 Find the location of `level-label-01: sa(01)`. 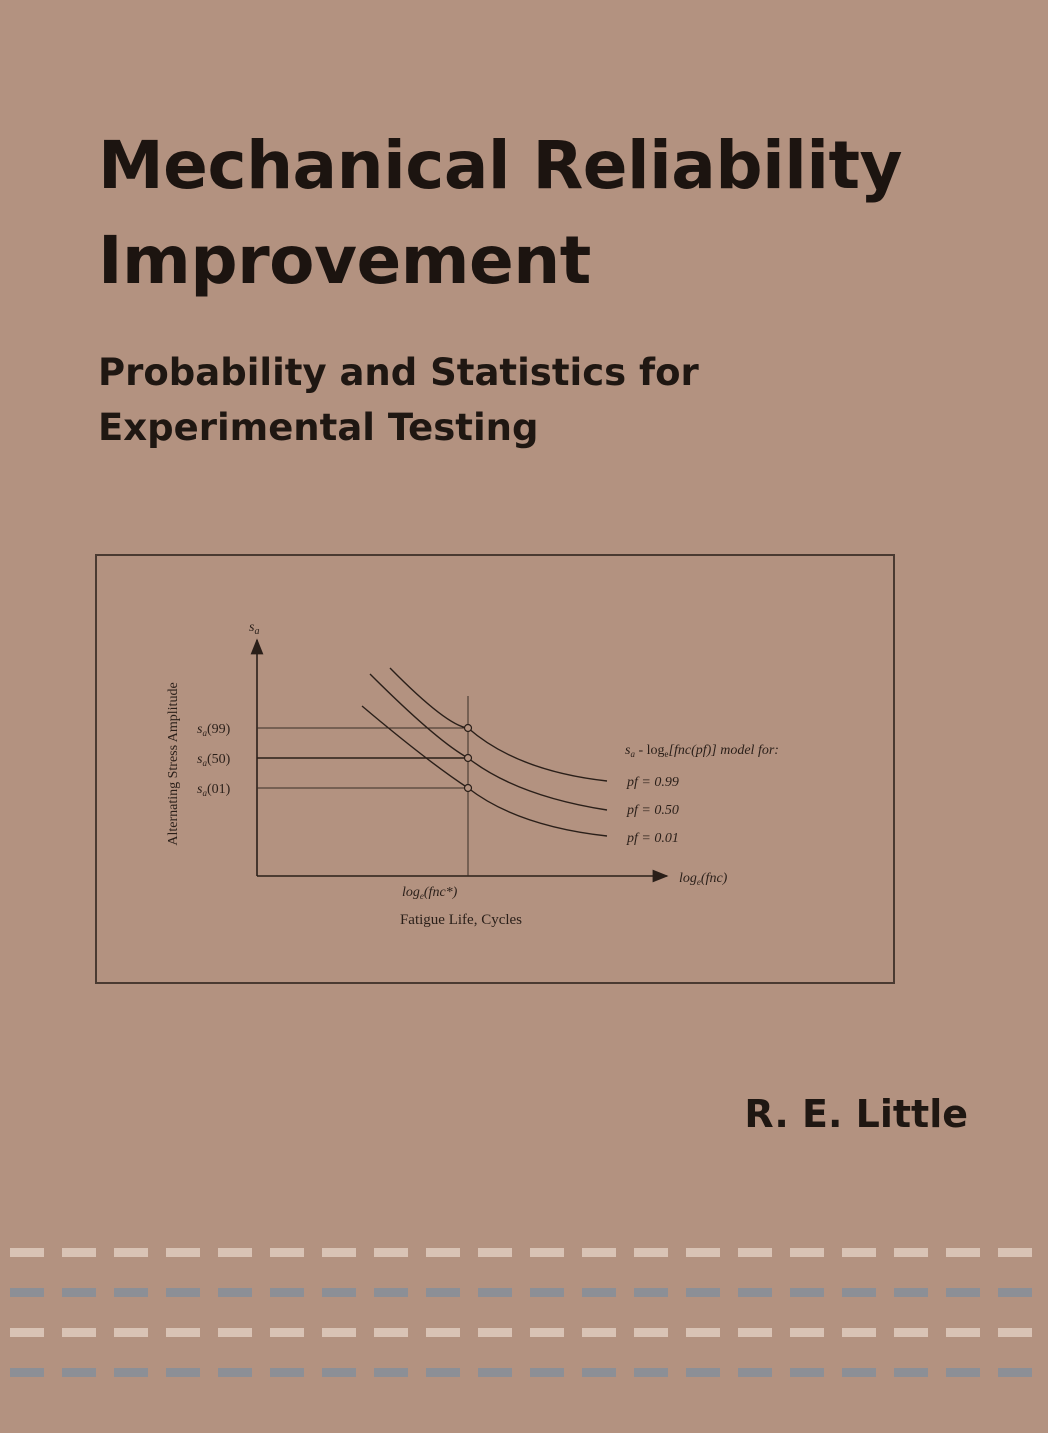

level-label-01: sa(01) is located at coordinates (214, 790).